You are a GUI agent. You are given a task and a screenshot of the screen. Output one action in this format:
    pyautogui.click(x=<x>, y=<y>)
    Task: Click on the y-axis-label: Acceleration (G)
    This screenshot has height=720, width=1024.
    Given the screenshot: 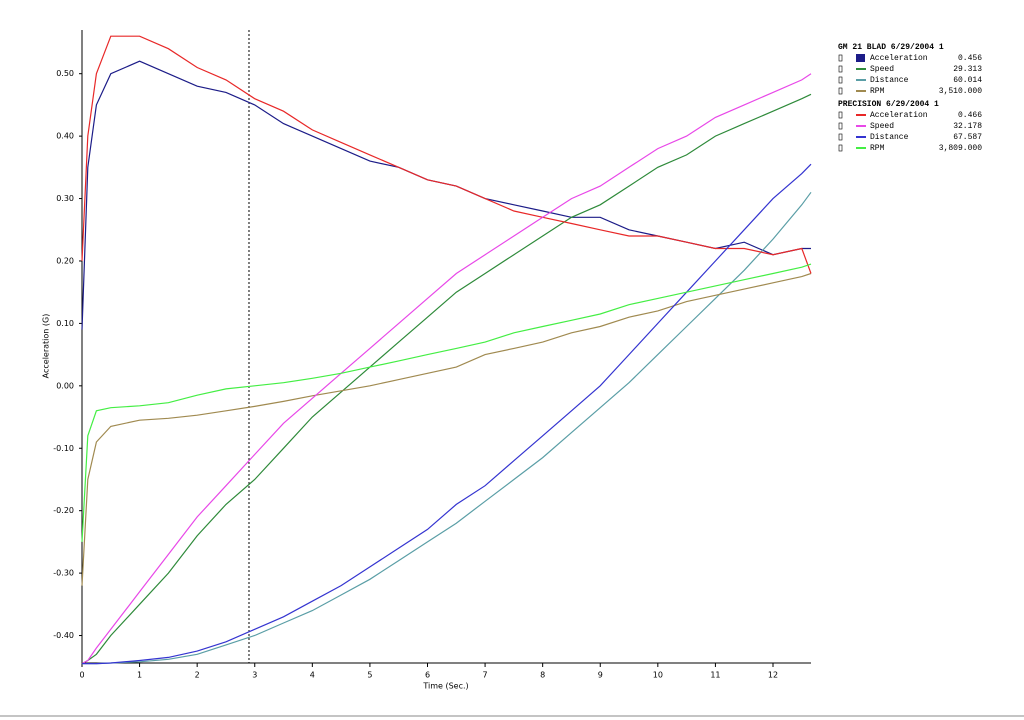 What is the action you would take?
    pyautogui.click(x=46, y=346)
    